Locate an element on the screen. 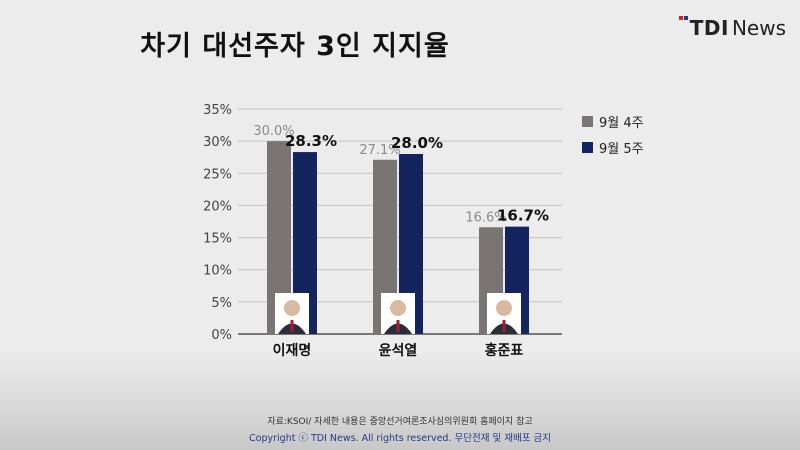 The height and width of the screenshot is (450, 800). category-label: 이재명 is located at coordinates (292, 350).